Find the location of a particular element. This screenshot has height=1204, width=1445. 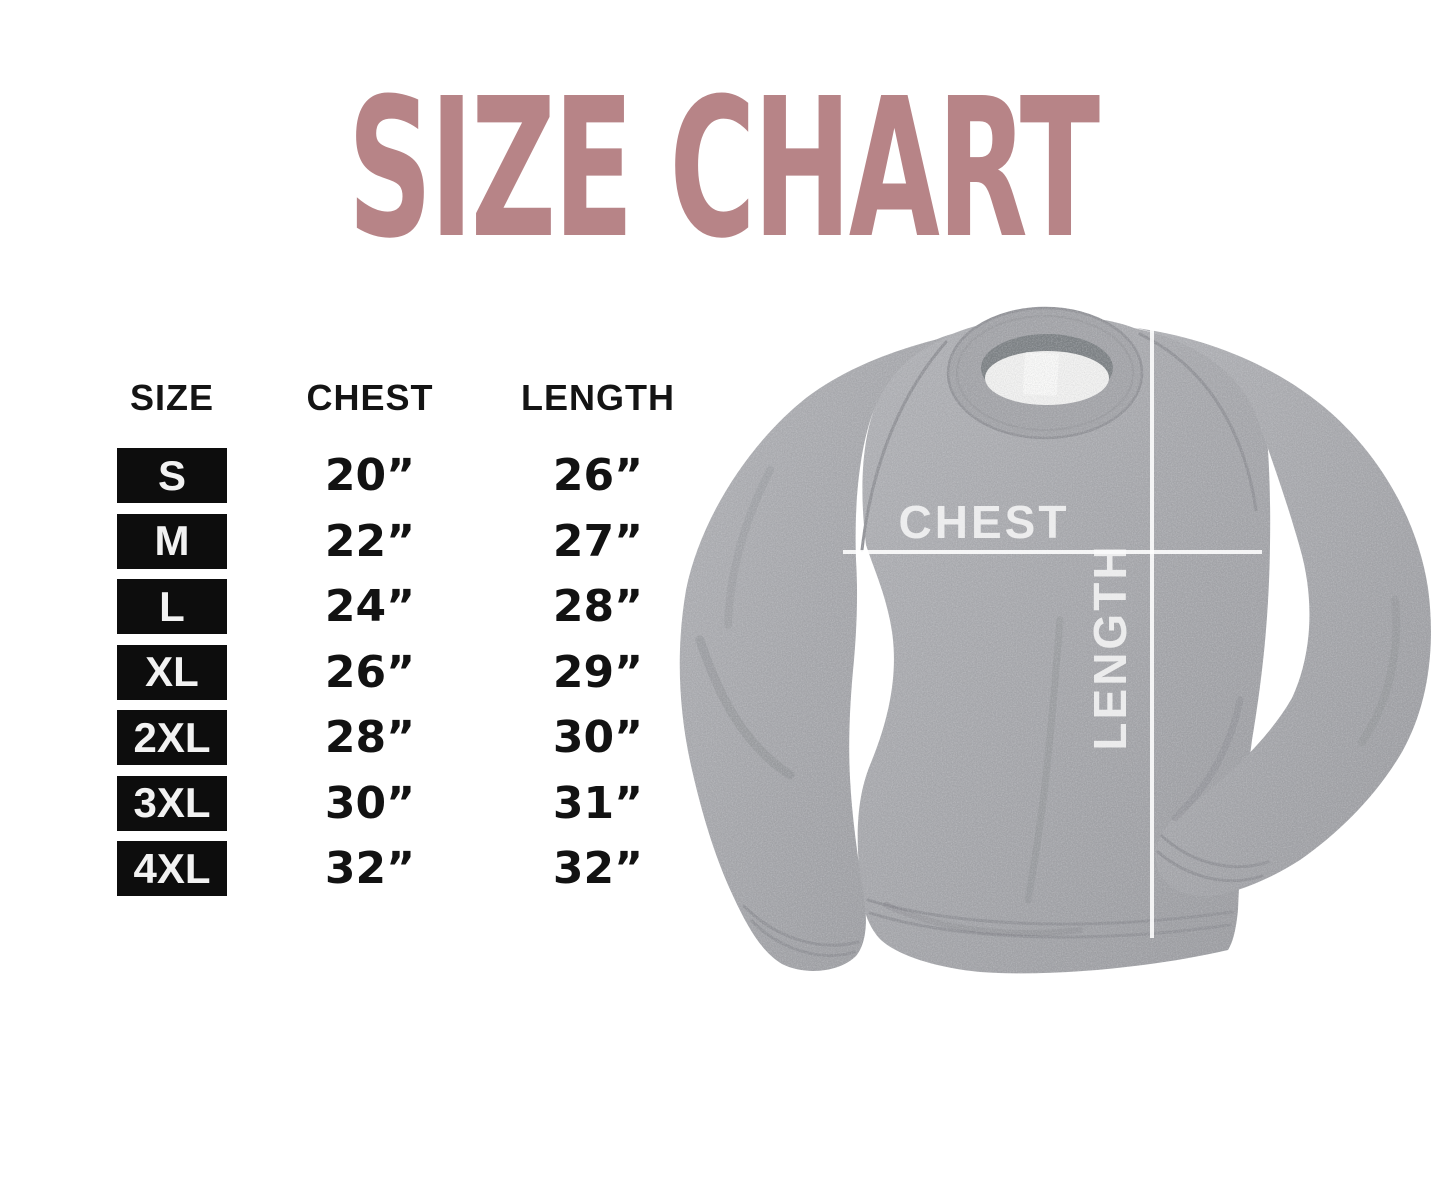

chest-value: 26” is located at coordinates (370, 672).